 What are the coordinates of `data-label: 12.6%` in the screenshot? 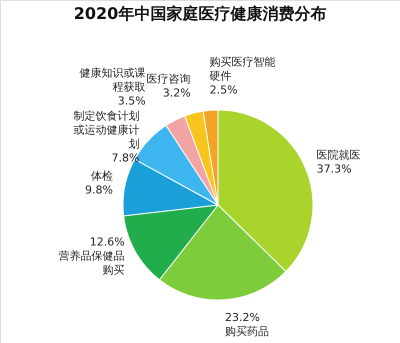 It's located at (107, 241).